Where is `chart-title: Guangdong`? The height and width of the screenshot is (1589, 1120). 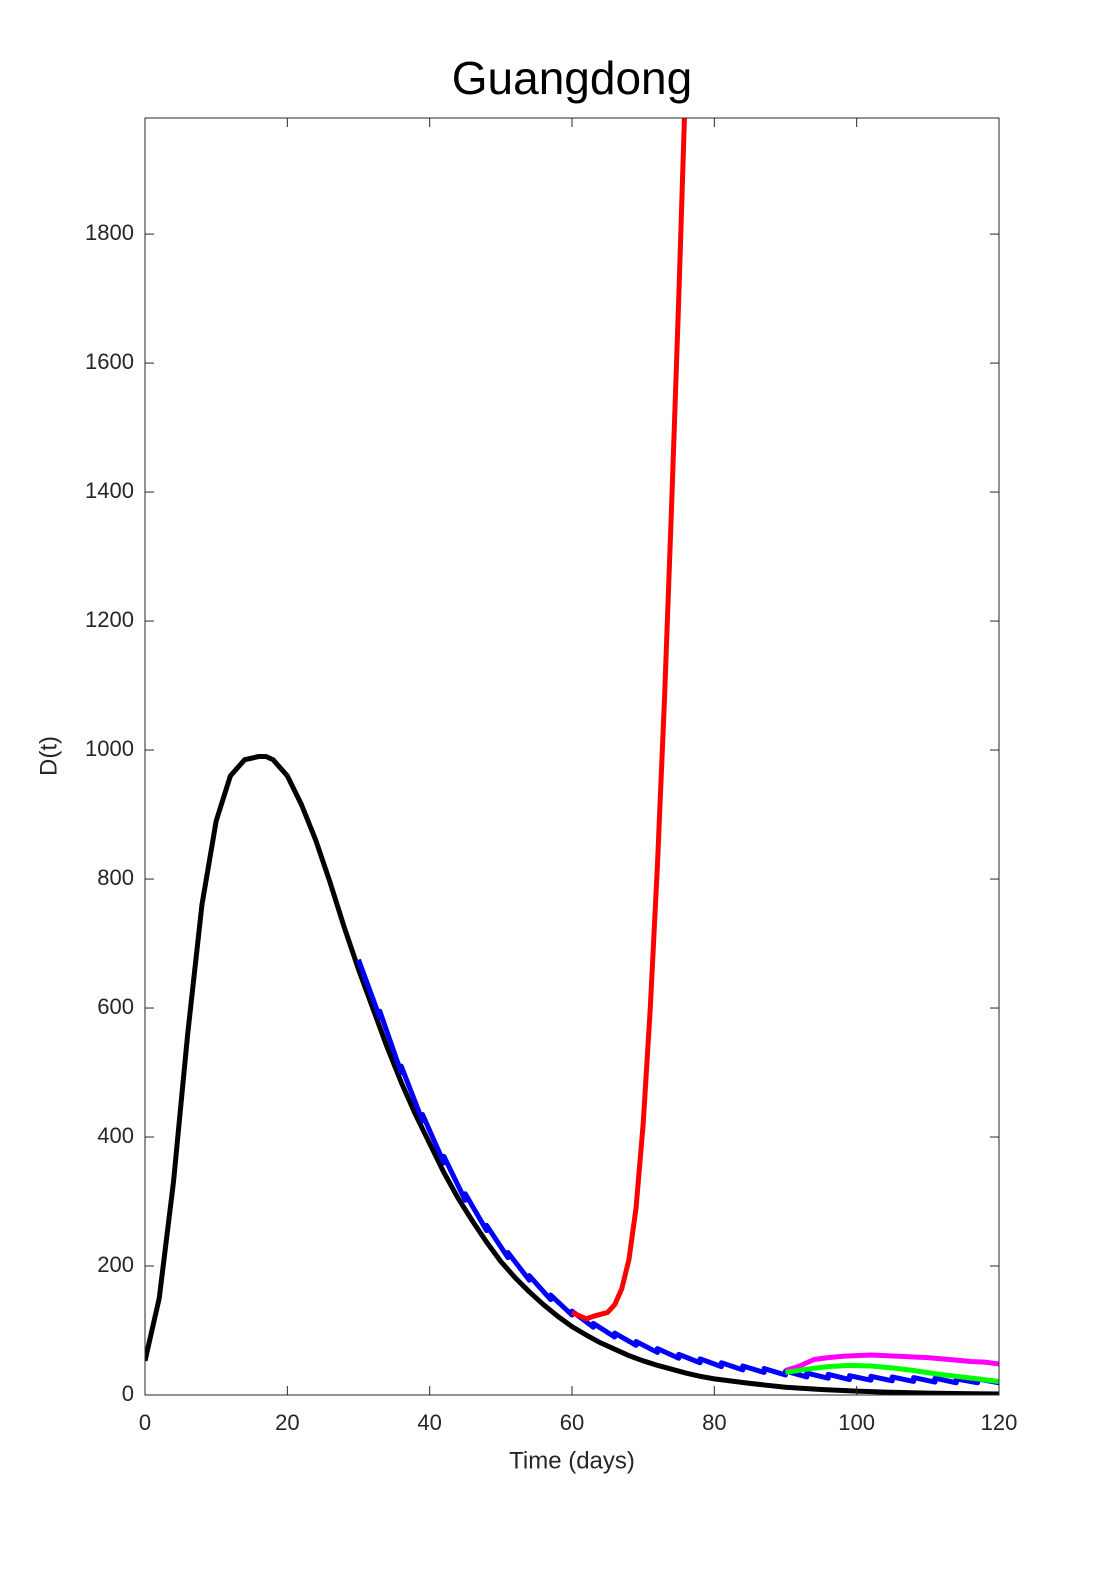 chart-title: Guangdong is located at coordinates (572, 78).